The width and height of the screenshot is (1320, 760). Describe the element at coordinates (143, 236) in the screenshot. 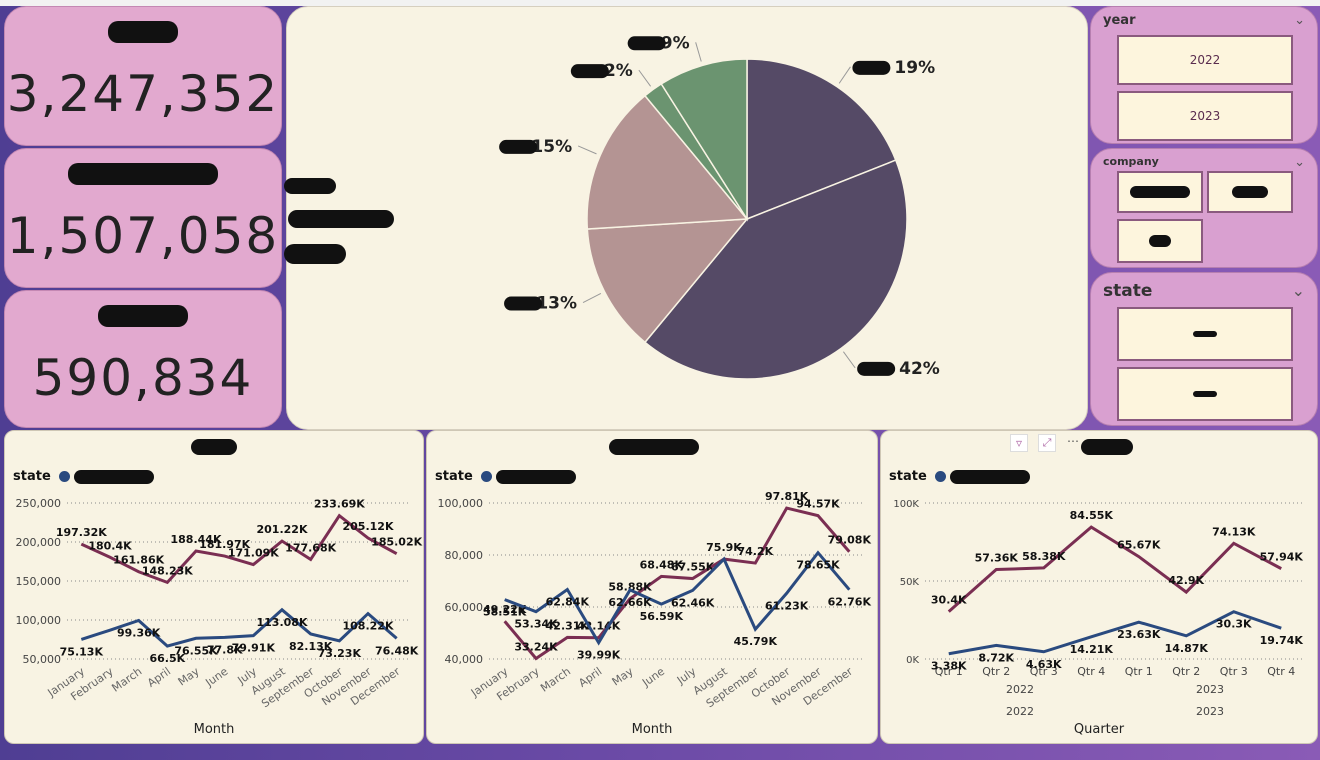

I see `kpi-value: 1,507,058` at that location.